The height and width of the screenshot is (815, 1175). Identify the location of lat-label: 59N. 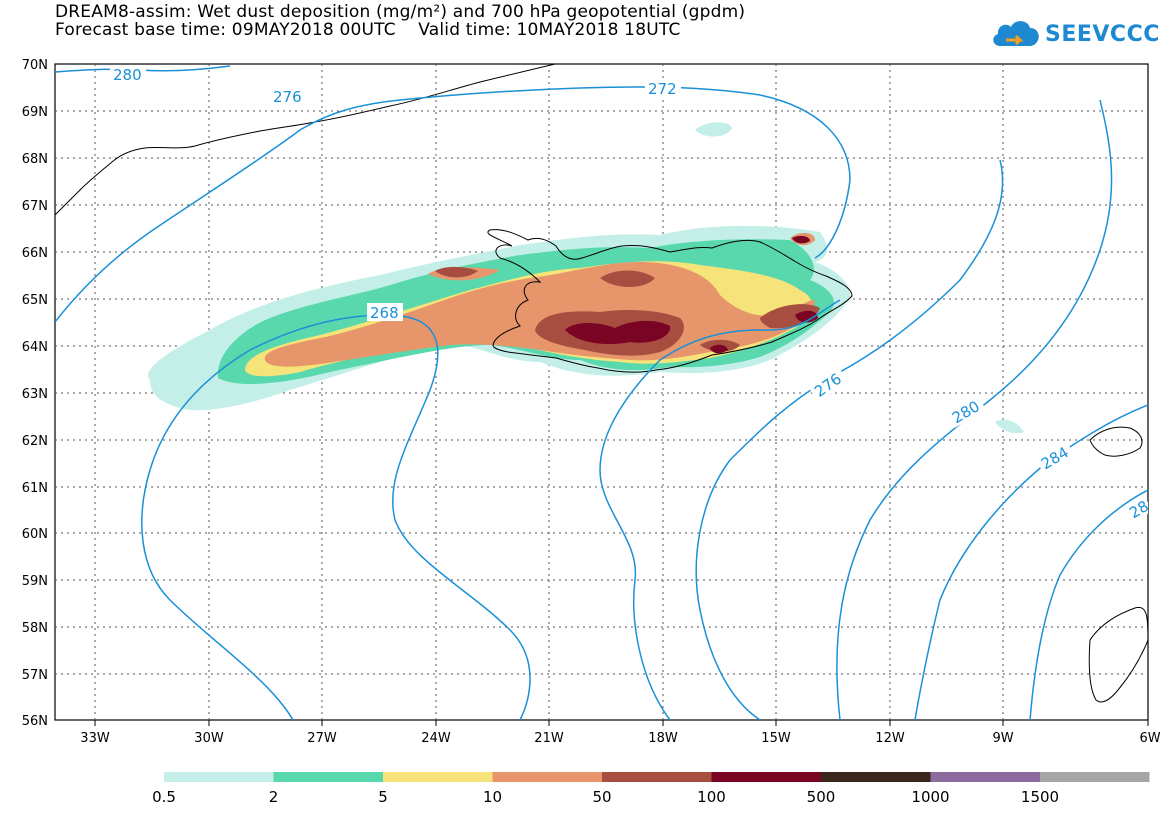
(35, 581).